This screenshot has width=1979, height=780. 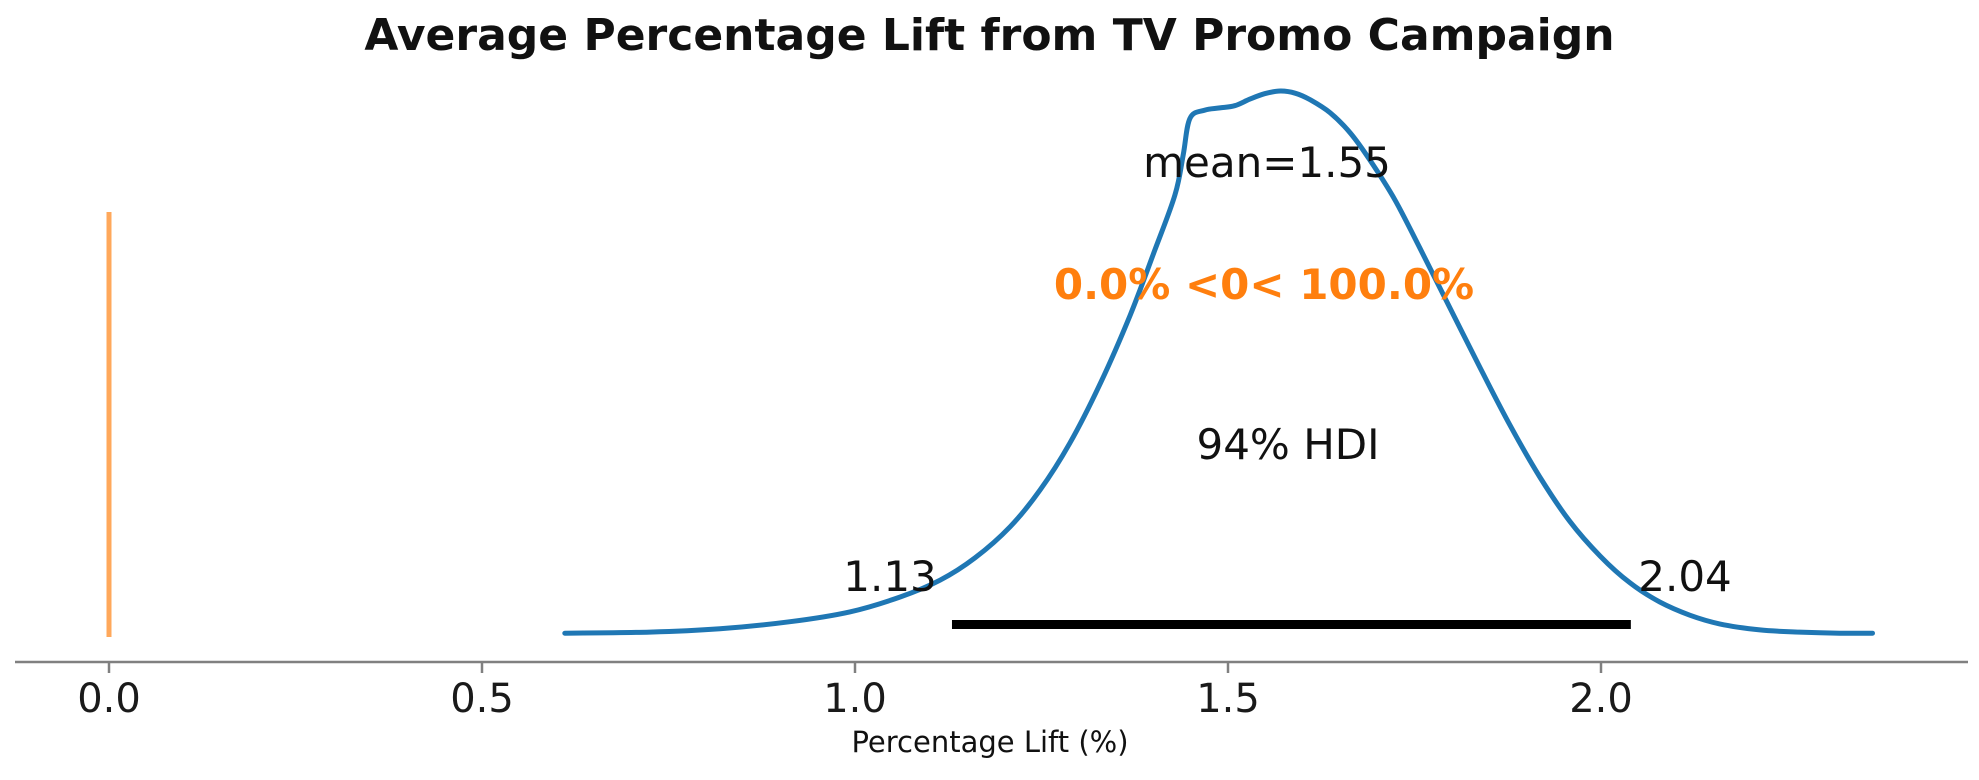 I want to click on x-tick-label: 1.5, so click(x=1228, y=699).